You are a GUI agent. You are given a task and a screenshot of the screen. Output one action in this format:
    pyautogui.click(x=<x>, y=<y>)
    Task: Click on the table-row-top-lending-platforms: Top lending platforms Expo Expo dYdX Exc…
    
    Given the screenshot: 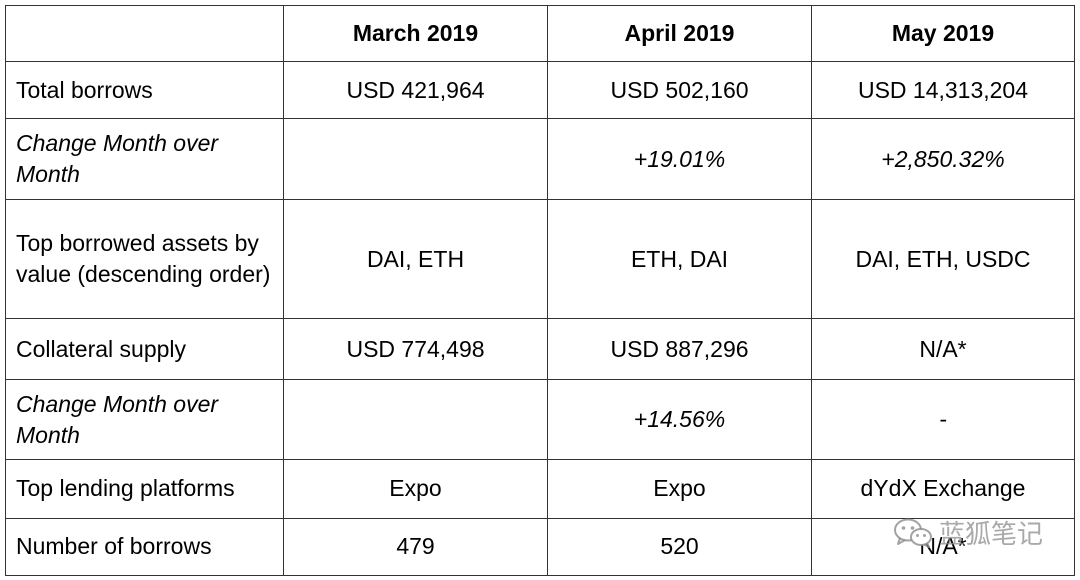 What is the action you would take?
    pyautogui.click(x=540, y=489)
    